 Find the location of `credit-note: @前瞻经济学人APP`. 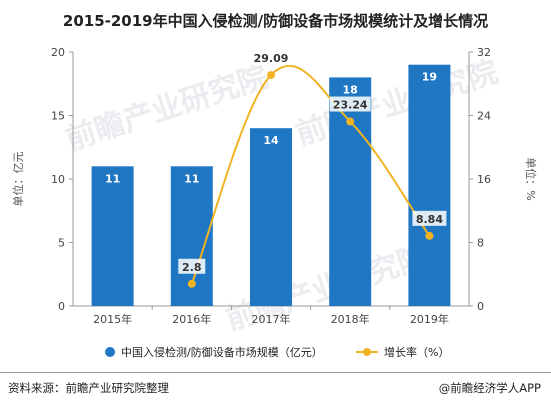

credit-note: @前瞻经济学人APP is located at coordinates (489, 388).